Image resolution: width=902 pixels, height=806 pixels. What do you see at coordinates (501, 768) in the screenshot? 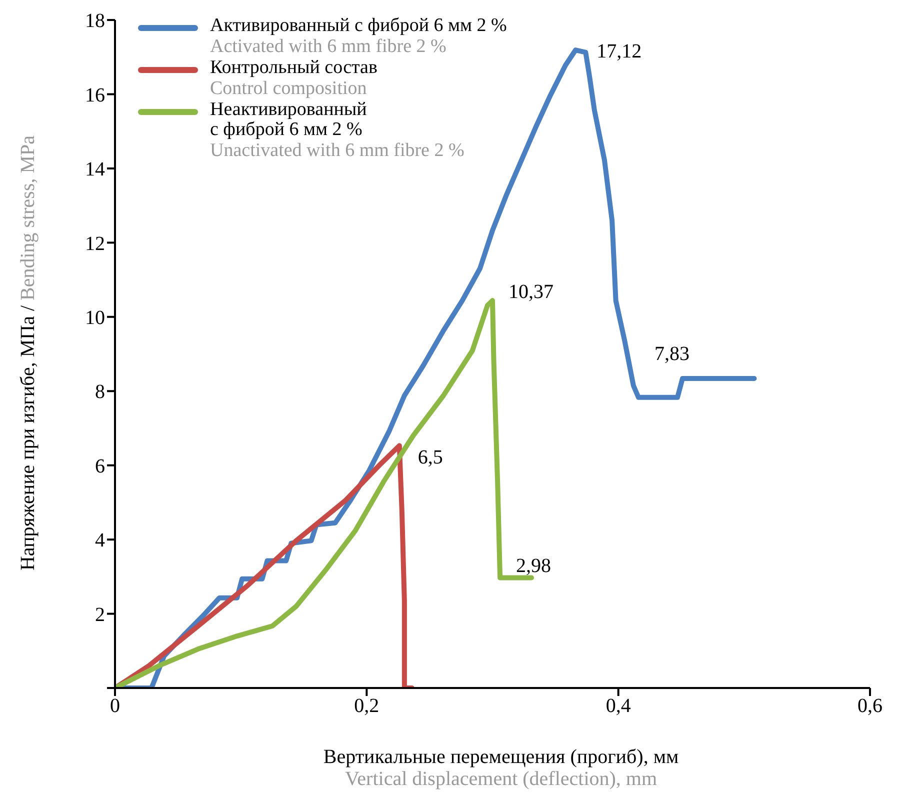
I see `x-axis-title: Вертикальные перемещения (прогиб), мм Vertical displacement (deflection), mm` at bounding box center [501, 768].